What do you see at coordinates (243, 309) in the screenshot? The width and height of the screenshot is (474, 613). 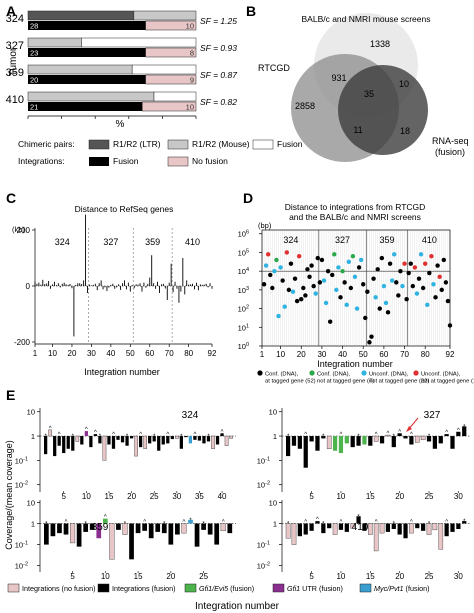 I see `panel-d-y-tick-label: 102` at bounding box center [243, 309].